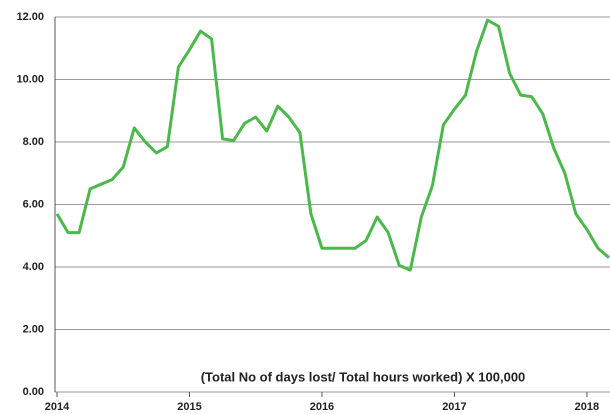 This screenshot has width=610, height=414. I want to click on y-tick-label: 8.00, so click(33, 142).